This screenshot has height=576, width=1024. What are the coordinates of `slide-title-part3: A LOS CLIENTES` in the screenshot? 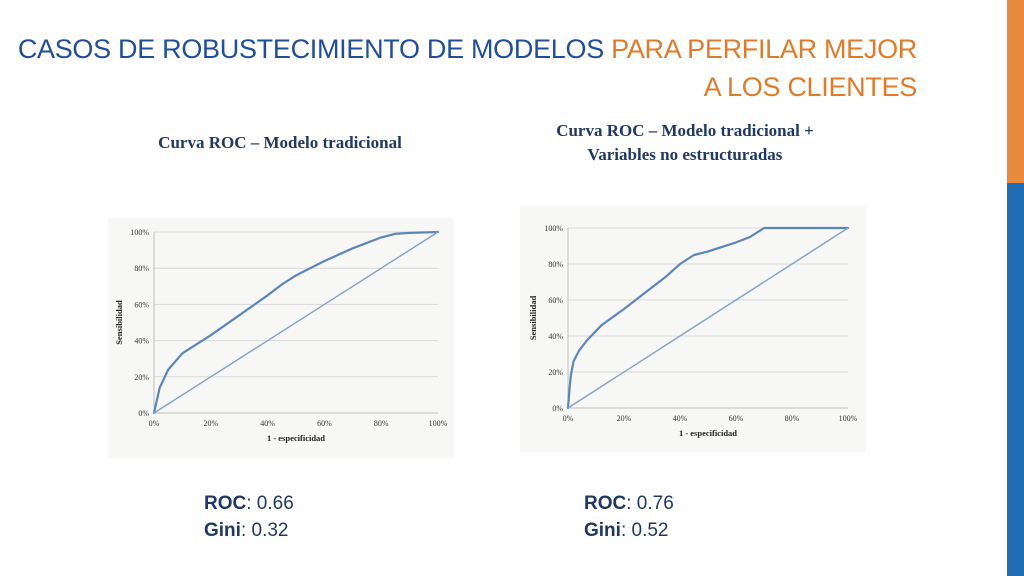 It's located at (810, 87).